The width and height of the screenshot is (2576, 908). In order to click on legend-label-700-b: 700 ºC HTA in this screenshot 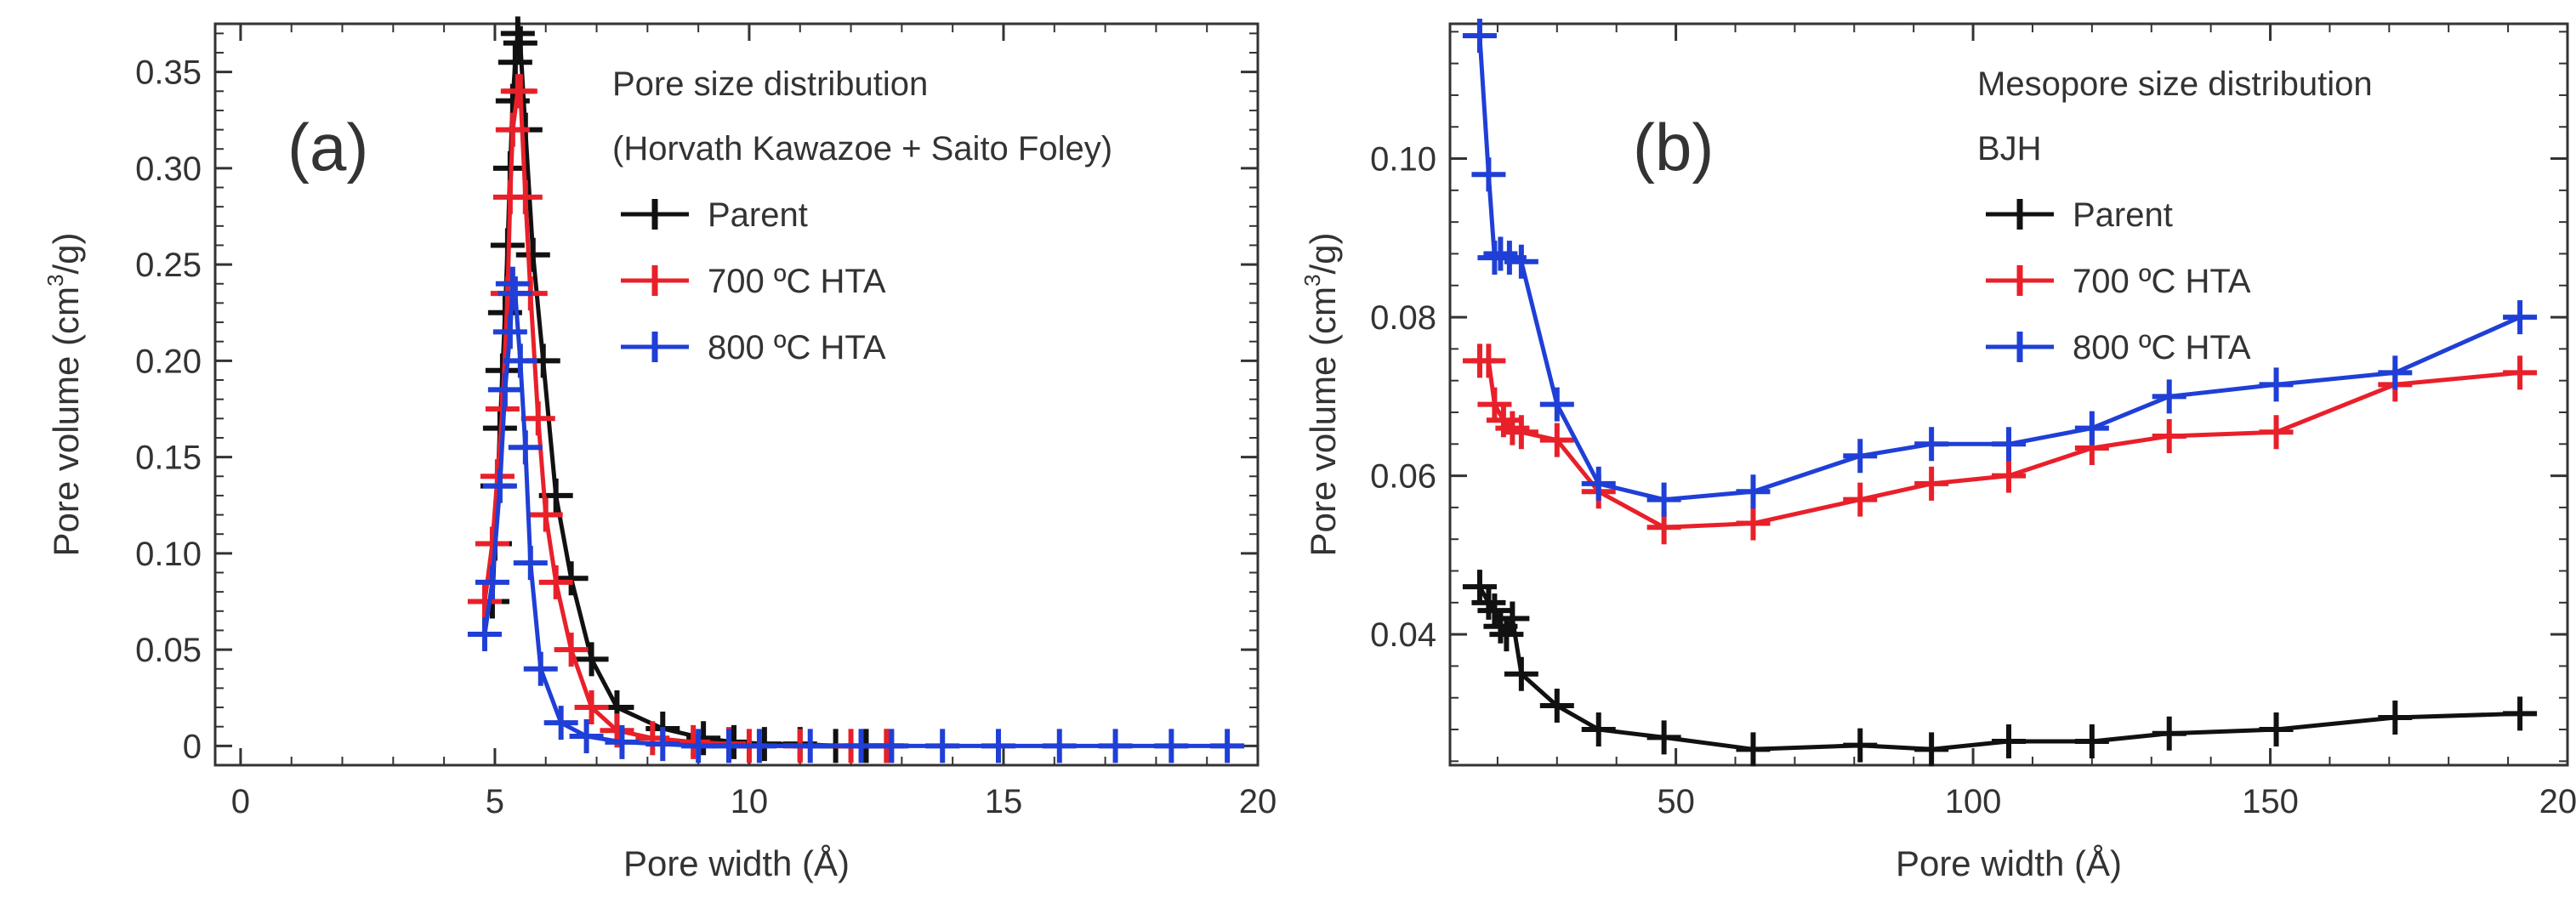, I will do `click(2162, 281)`.